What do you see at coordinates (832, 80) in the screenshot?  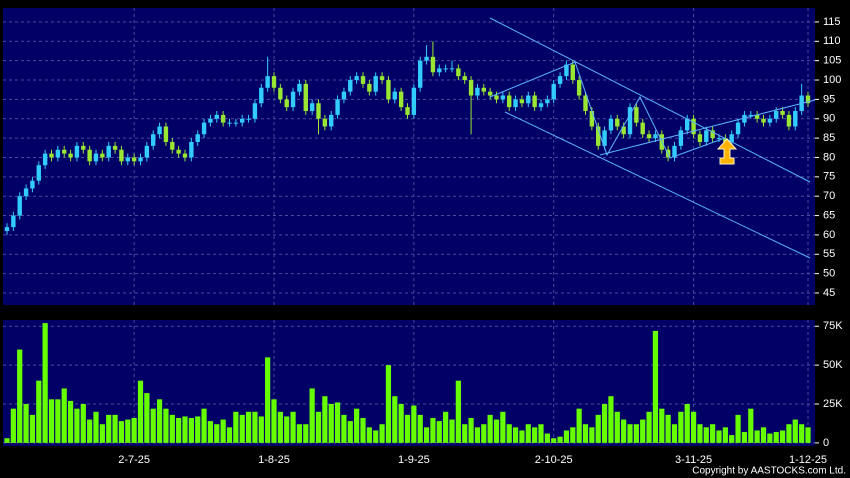 I see `y-tick-label: 100` at bounding box center [832, 80].